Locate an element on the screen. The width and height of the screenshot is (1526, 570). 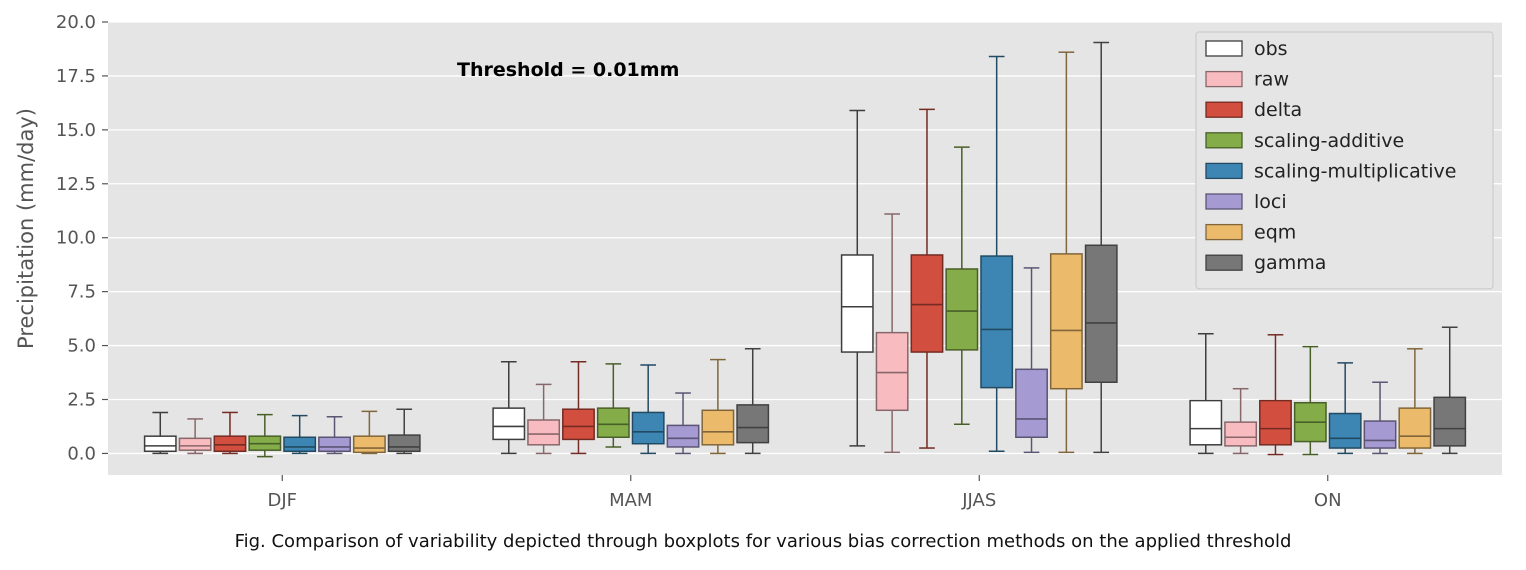
y-axis: 0.0 2.5 5.0 7.5 10.0 12.5 15.0 17.5 20.0 is located at coordinates (82, 238).